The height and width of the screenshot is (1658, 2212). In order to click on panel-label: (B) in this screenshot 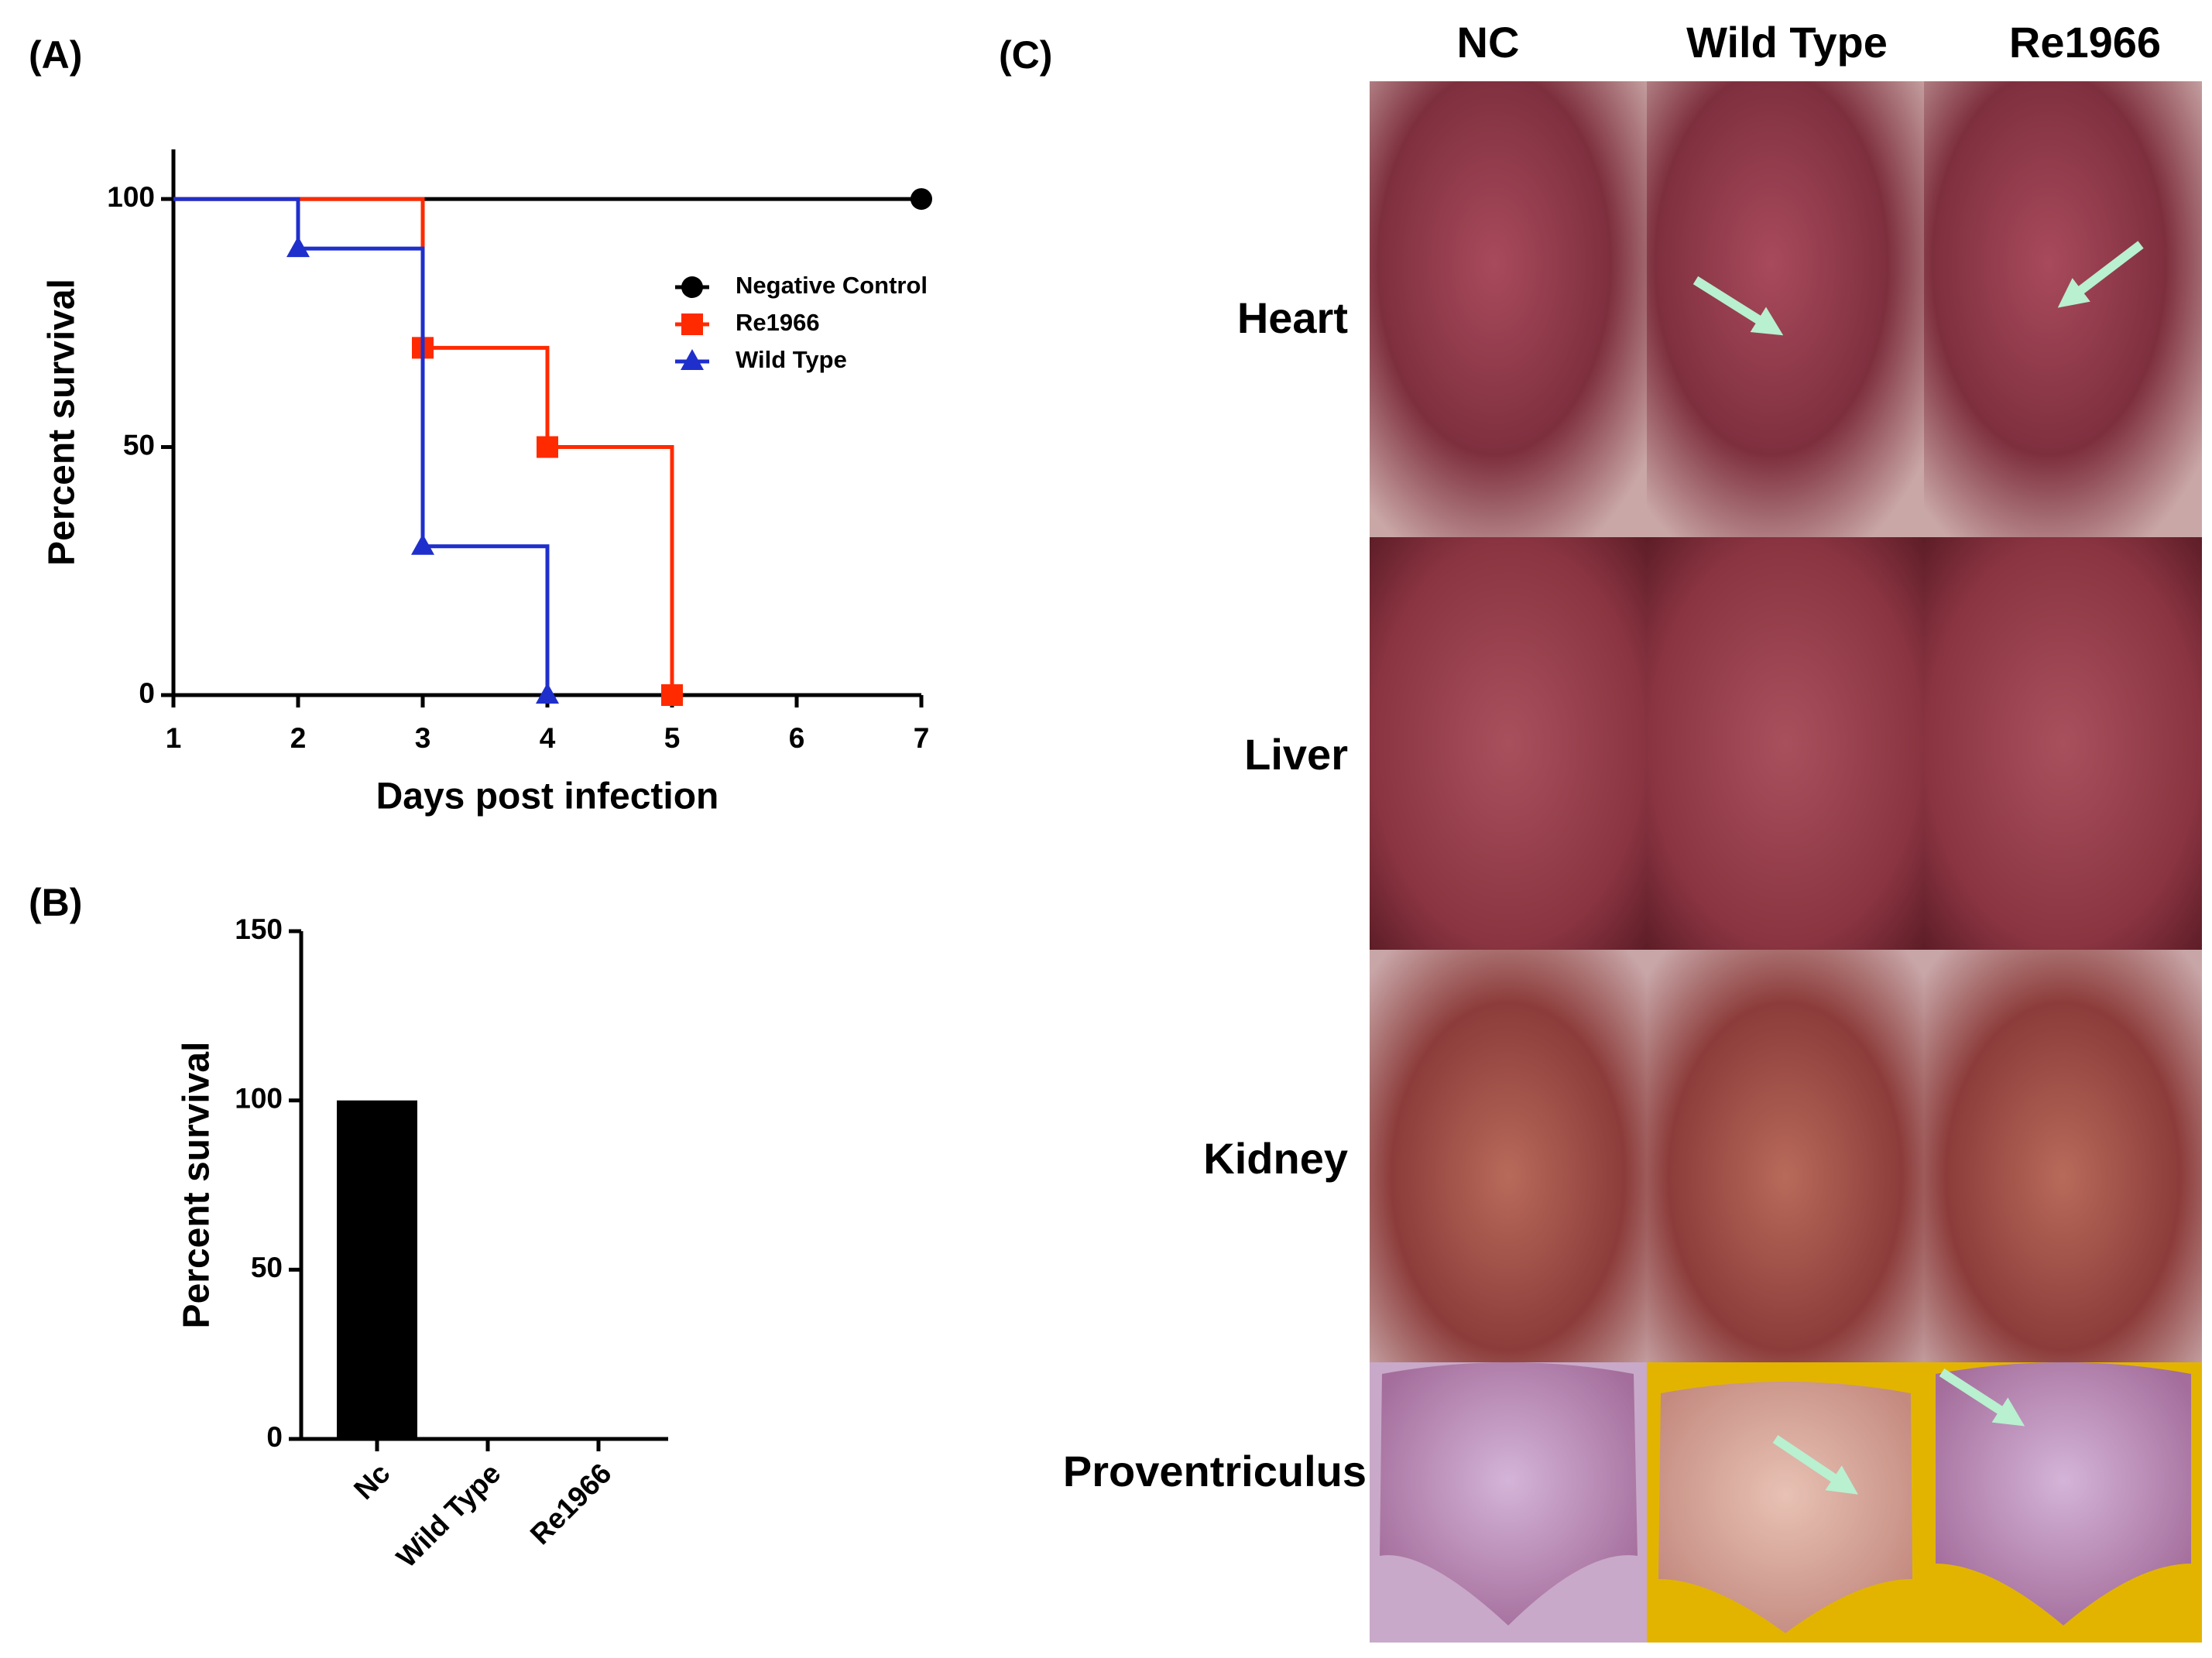, I will do `click(56, 902)`.